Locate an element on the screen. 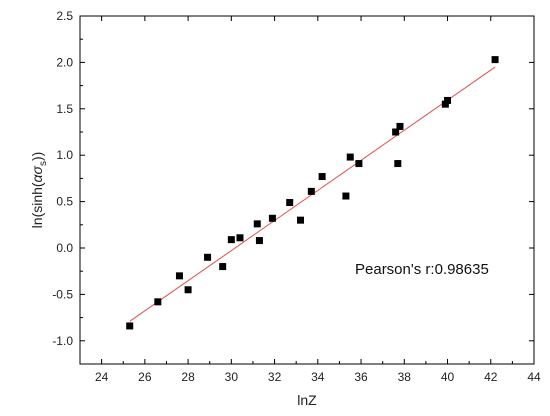  x-tick-label: 24 is located at coordinates (102, 377).